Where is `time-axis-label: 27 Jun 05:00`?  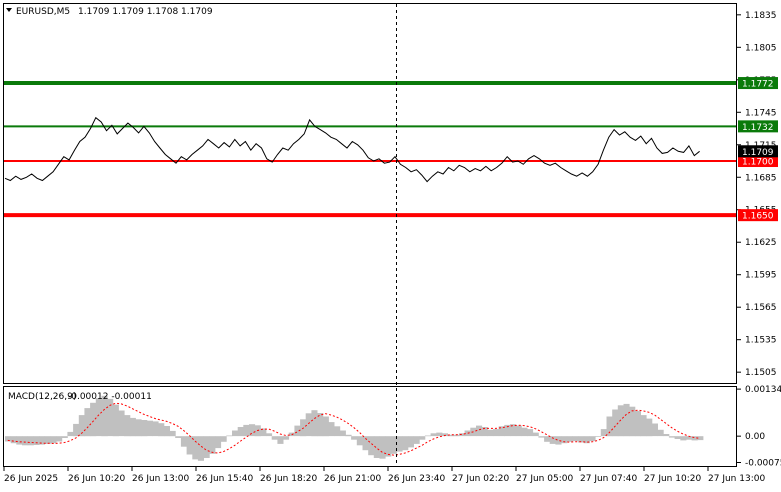
time-axis-label: 27 Jun 05:00 is located at coordinates (544, 479).